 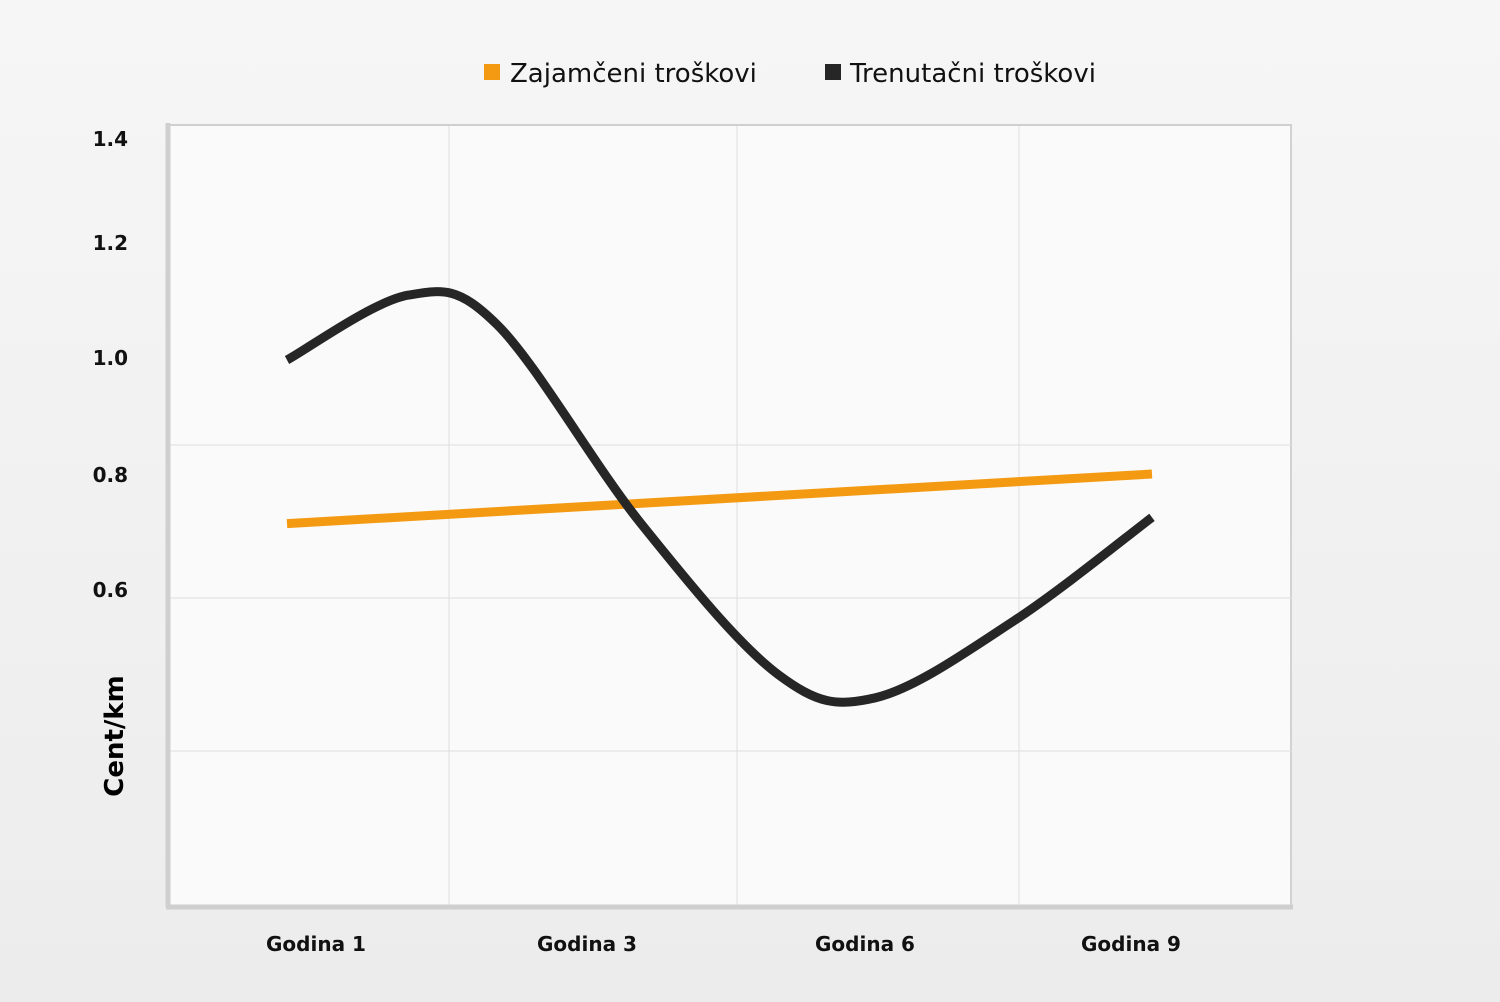 I want to click on legend-label-guaranteed: Zajamčeni troškovi, so click(x=633, y=74).